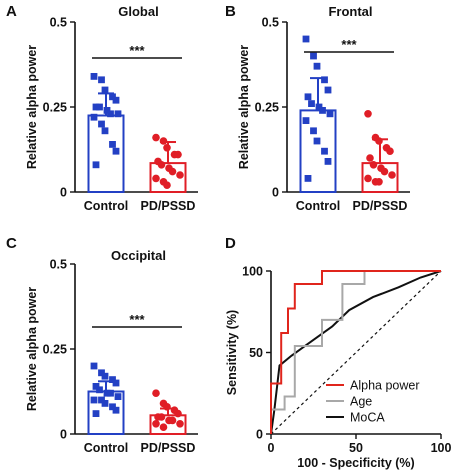 This screenshot has width=474, height=474. What do you see at coordinates (355, 463) in the screenshot?
I see `x-axis-label: 100 - Specificity (%)` at bounding box center [355, 463].